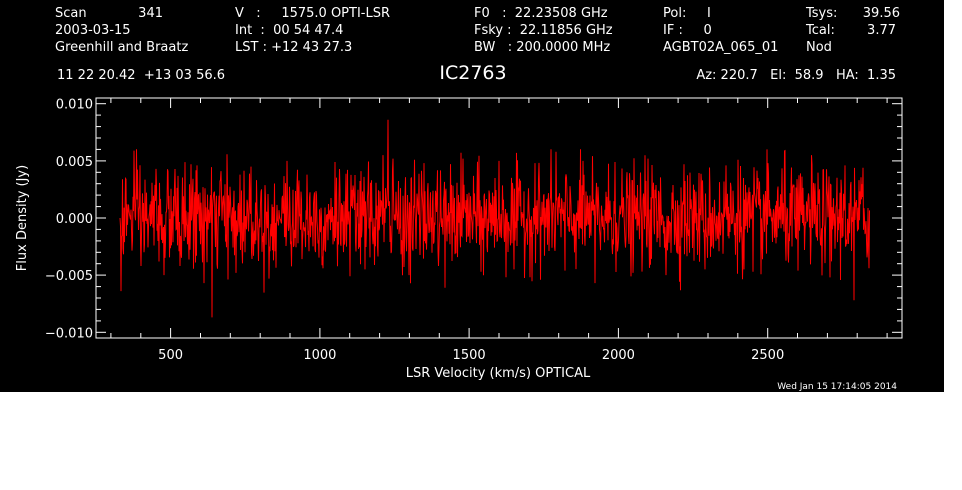 This screenshot has width=962, height=490. I want to click on sky-frequency-line: Fsky : 22.11856 GHz, so click(543, 30).